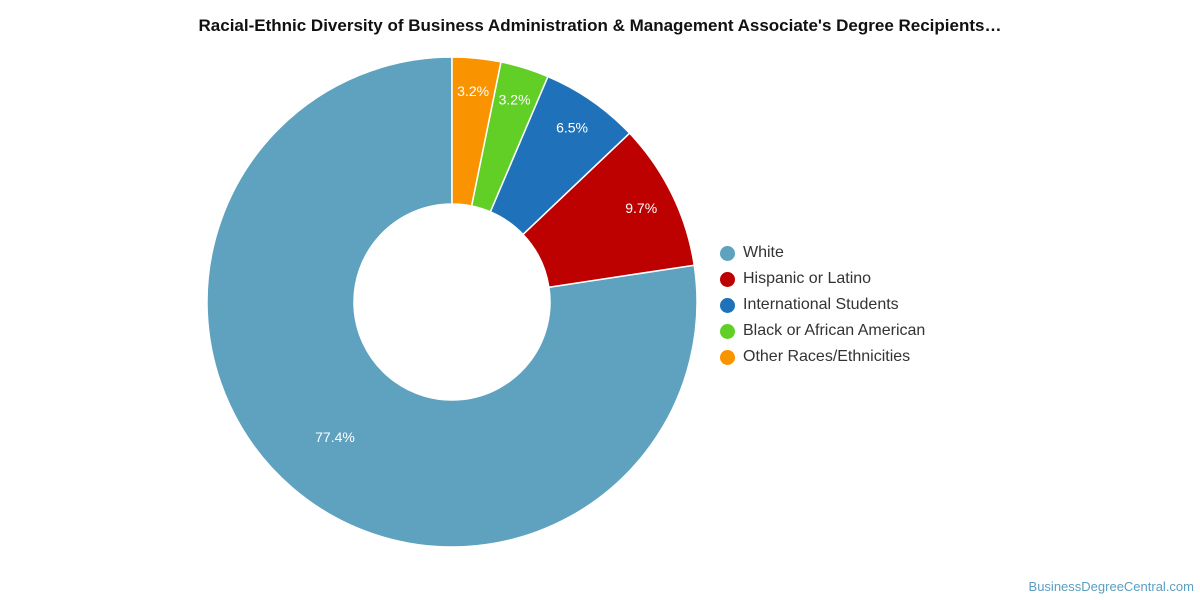  I want to click on legend-item-international-students: International Students, so click(822, 305).